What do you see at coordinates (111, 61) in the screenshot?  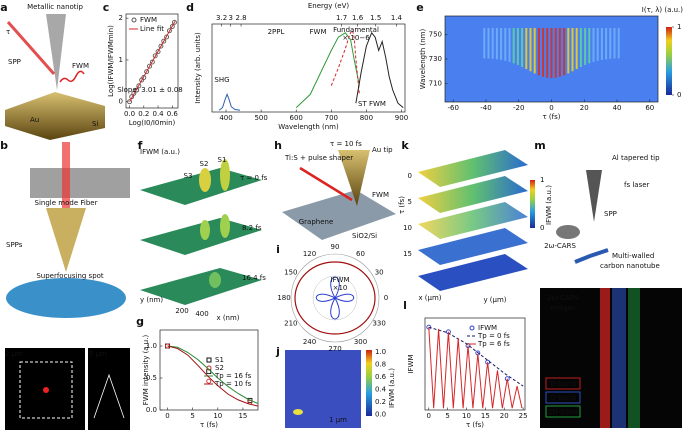 I see `y-axis-label: Log(IFWM/IFWMmin)` at bounding box center [111, 61].